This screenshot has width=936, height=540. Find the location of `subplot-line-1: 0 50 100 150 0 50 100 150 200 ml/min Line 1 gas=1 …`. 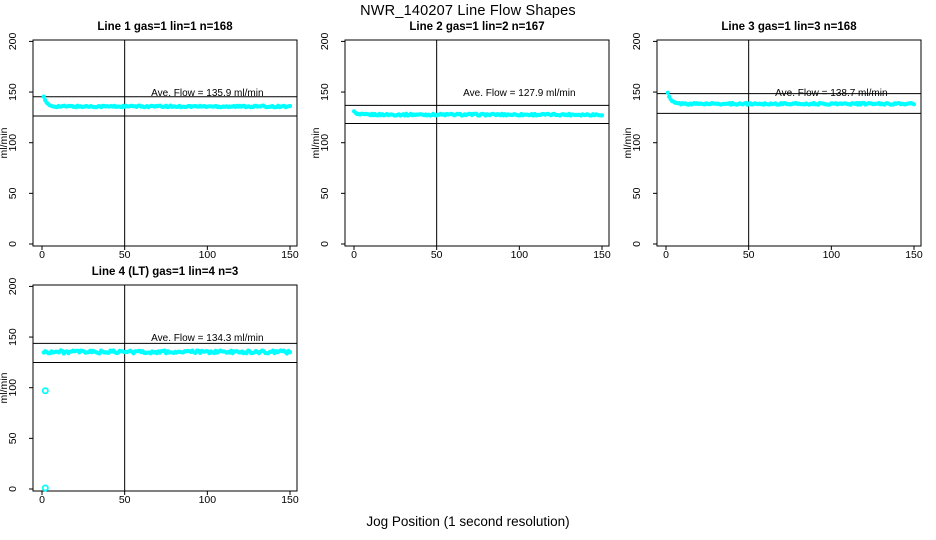

subplot-line-1: 0 50 100 150 0 50 100 150 200 ml/min Line 1 gas=1 … is located at coordinates (149, 141).